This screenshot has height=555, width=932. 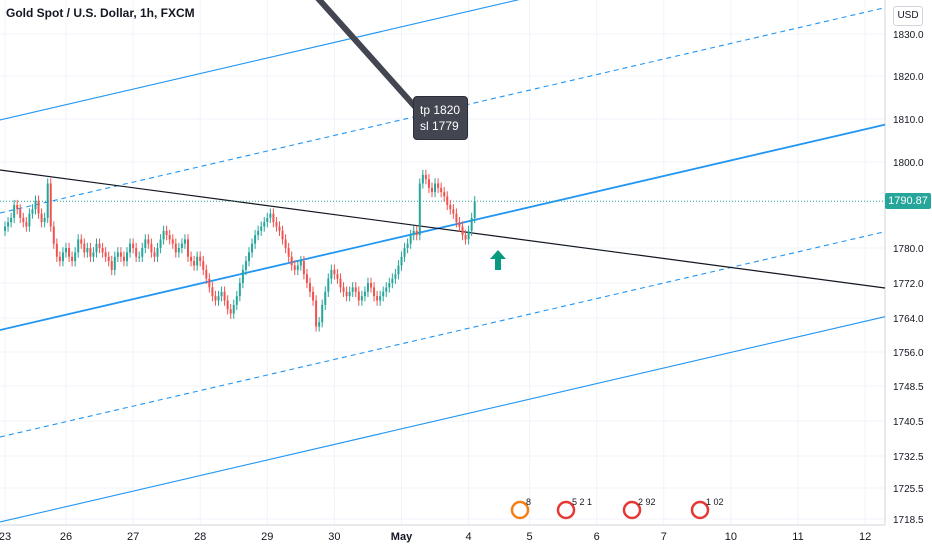 I want to click on event-marker: 1 02, so click(x=707, y=508).